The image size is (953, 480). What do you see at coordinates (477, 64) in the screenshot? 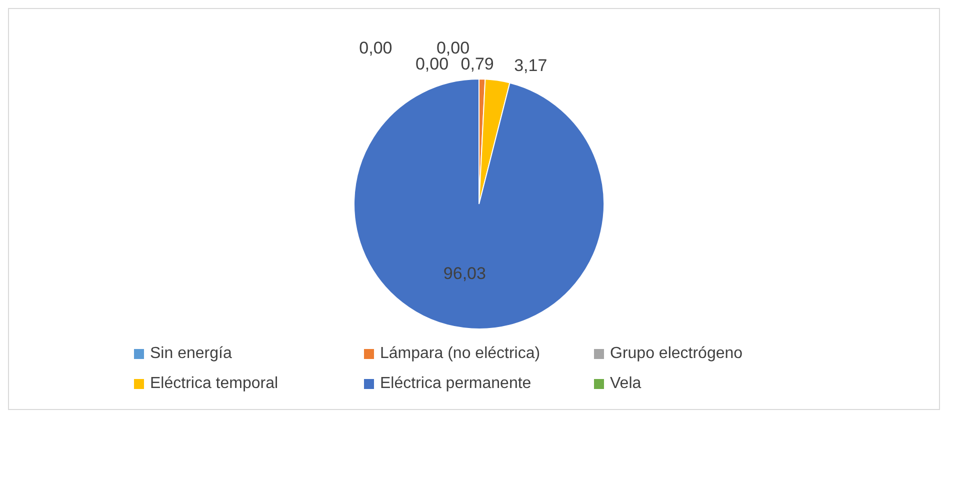
I see `data-label: 0,79` at bounding box center [477, 64].